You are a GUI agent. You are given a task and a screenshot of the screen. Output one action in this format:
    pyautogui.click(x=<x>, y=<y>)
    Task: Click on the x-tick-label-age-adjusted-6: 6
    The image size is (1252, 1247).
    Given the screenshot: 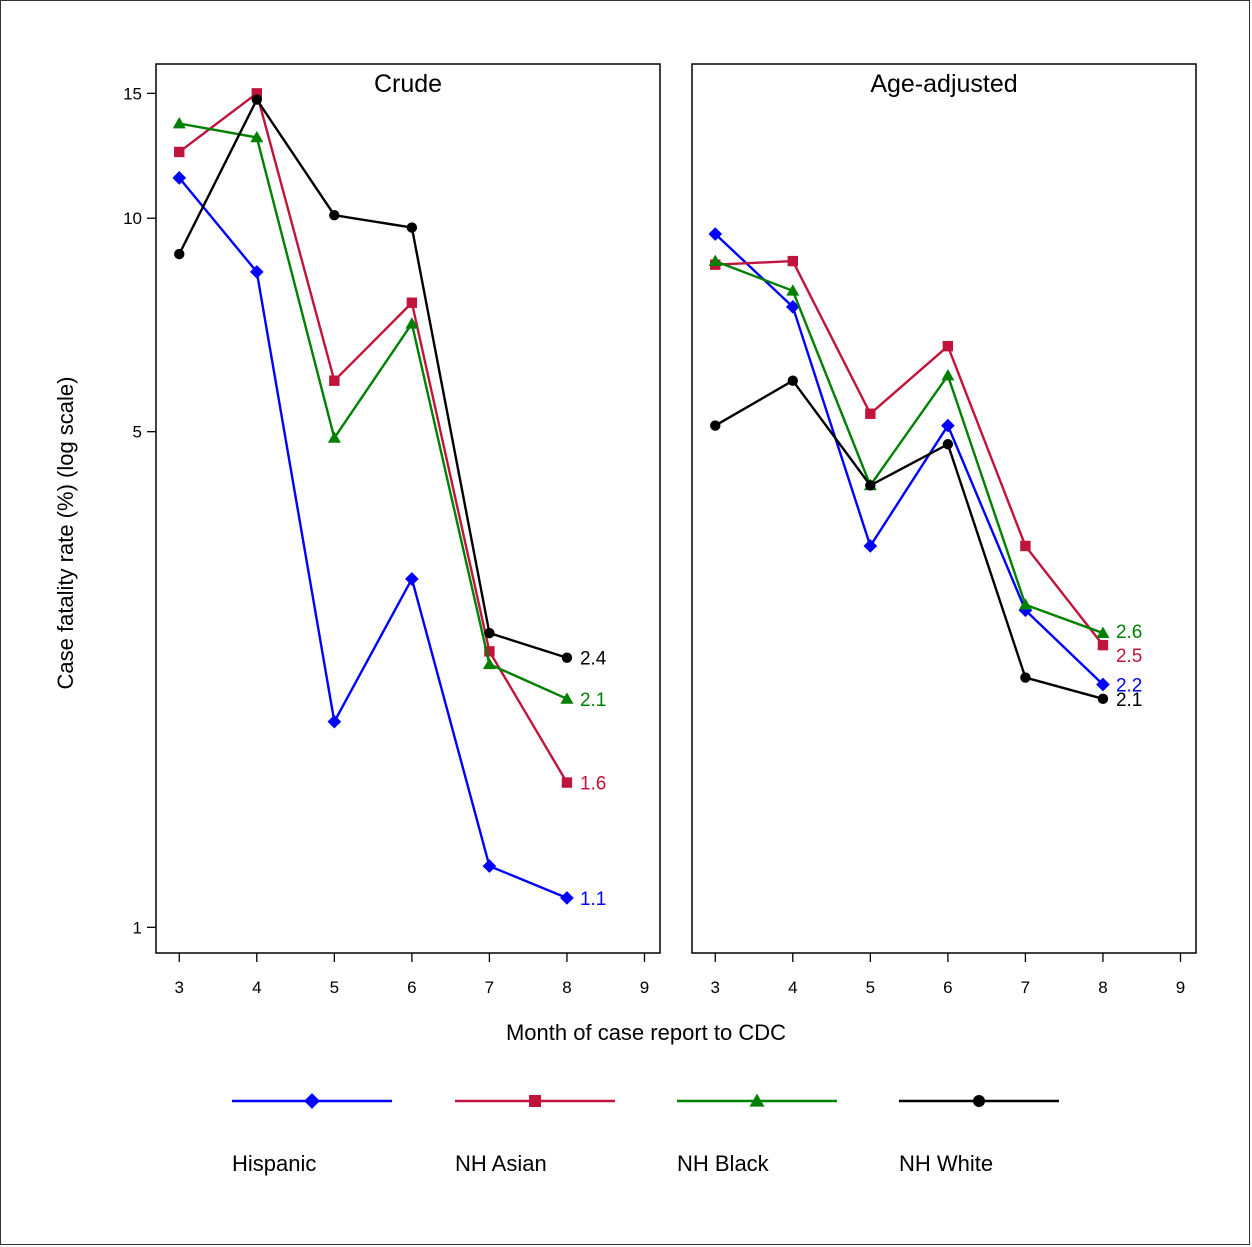 What is the action you would take?
    pyautogui.click(x=947, y=987)
    